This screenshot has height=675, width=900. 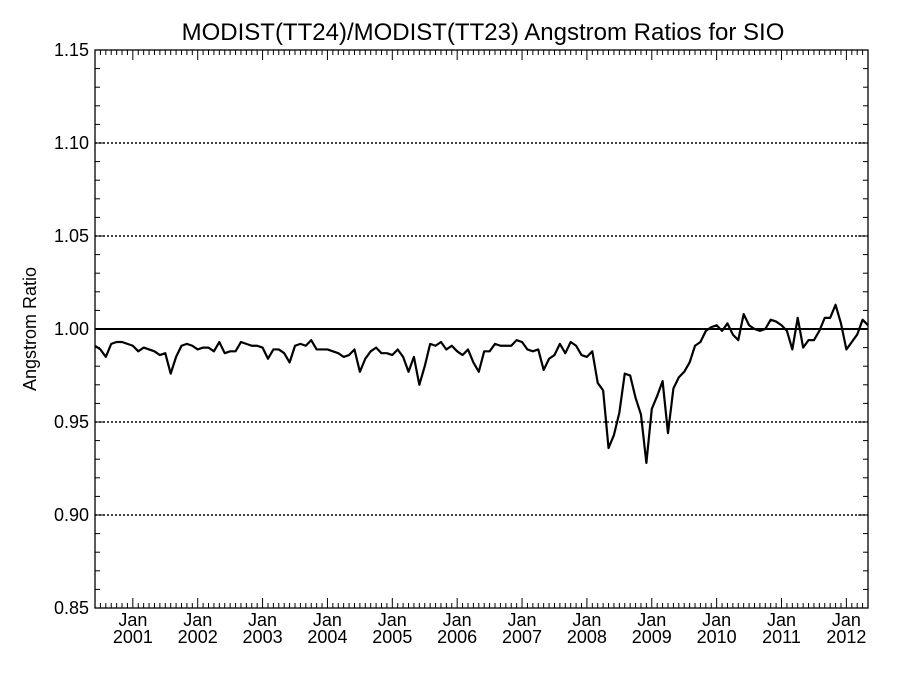 I want to click on x-tick-year-label: 2003, so click(x=263, y=637).